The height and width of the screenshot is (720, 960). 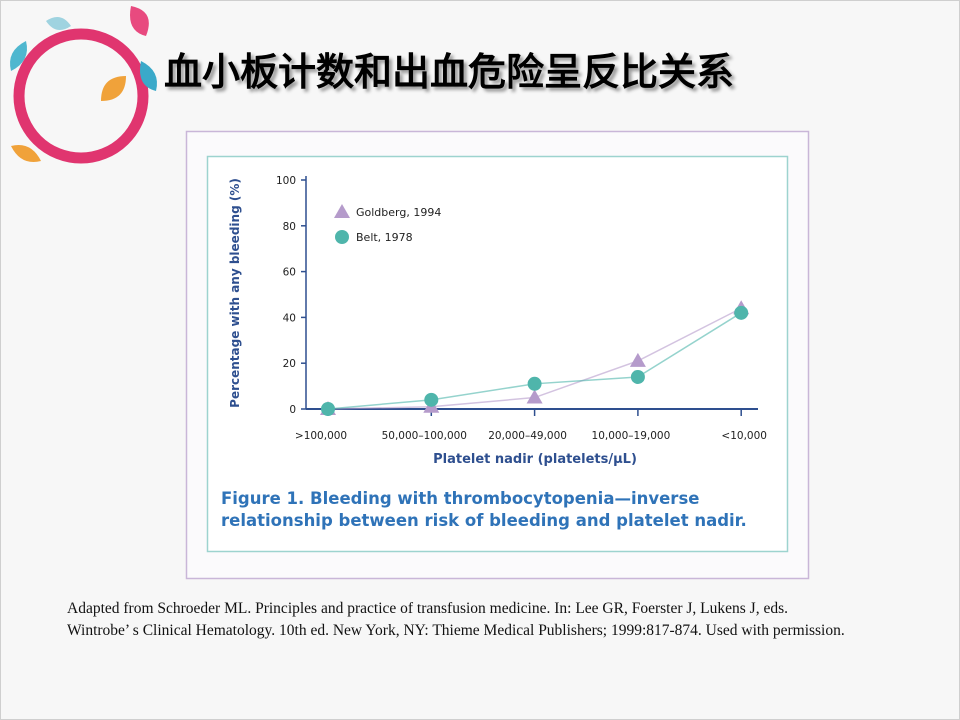 I want to click on y-tick-label: 40, so click(x=289, y=318).